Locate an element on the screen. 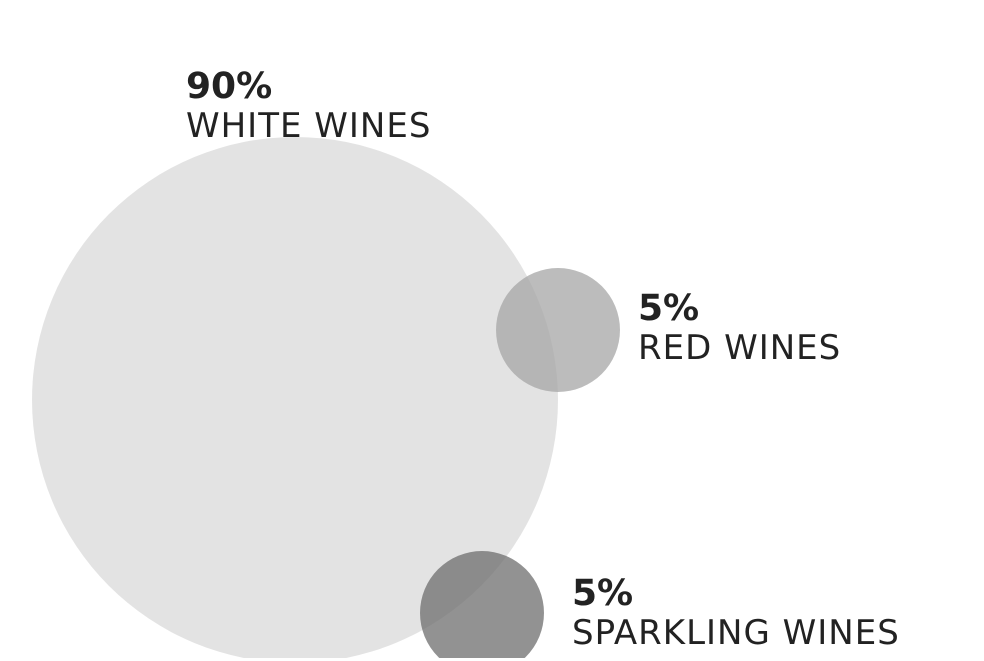 Image resolution: width=984 pixels, height=661 pixels. category-label: SPARKLING WINES is located at coordinates (736, 633).